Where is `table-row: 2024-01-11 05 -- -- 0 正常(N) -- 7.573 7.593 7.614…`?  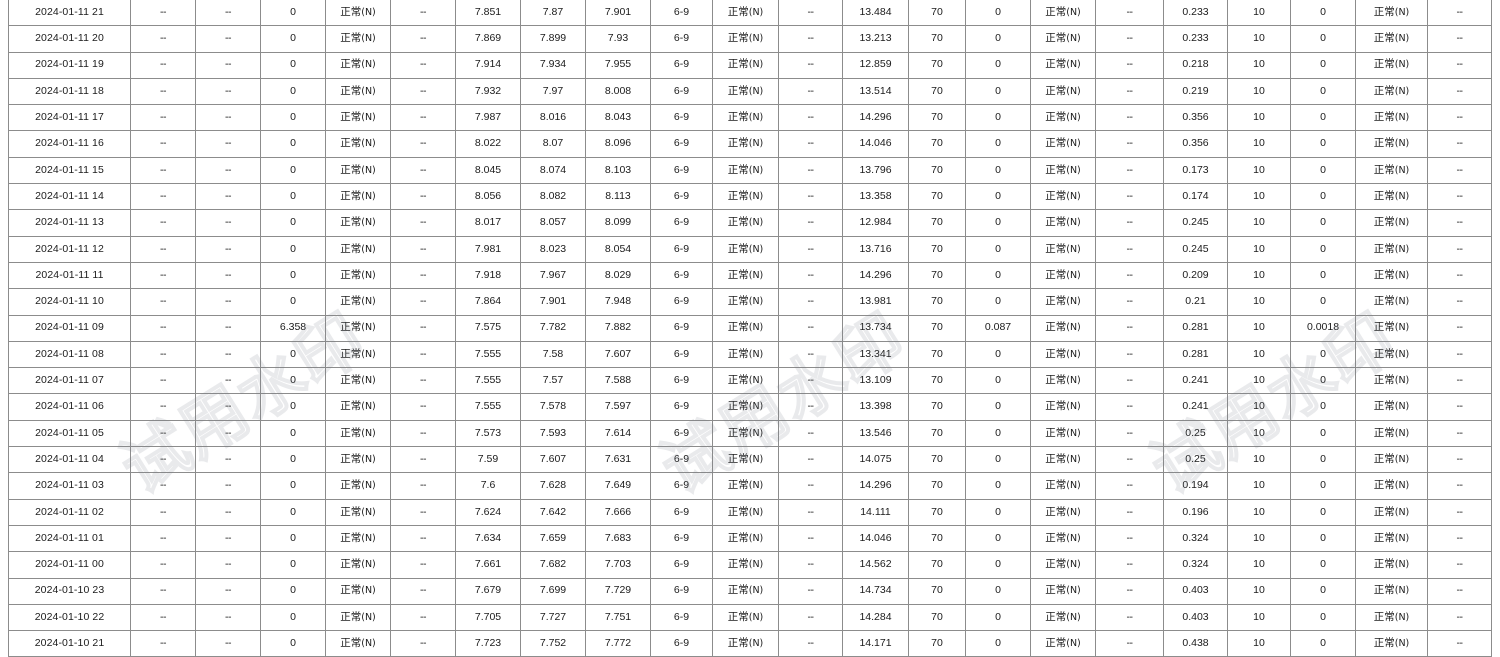 table-row: 2024-01-11 05 -- -- 0 正常(N) -- 7.573 7.593 7.614… is located at coordinates (750, 433).